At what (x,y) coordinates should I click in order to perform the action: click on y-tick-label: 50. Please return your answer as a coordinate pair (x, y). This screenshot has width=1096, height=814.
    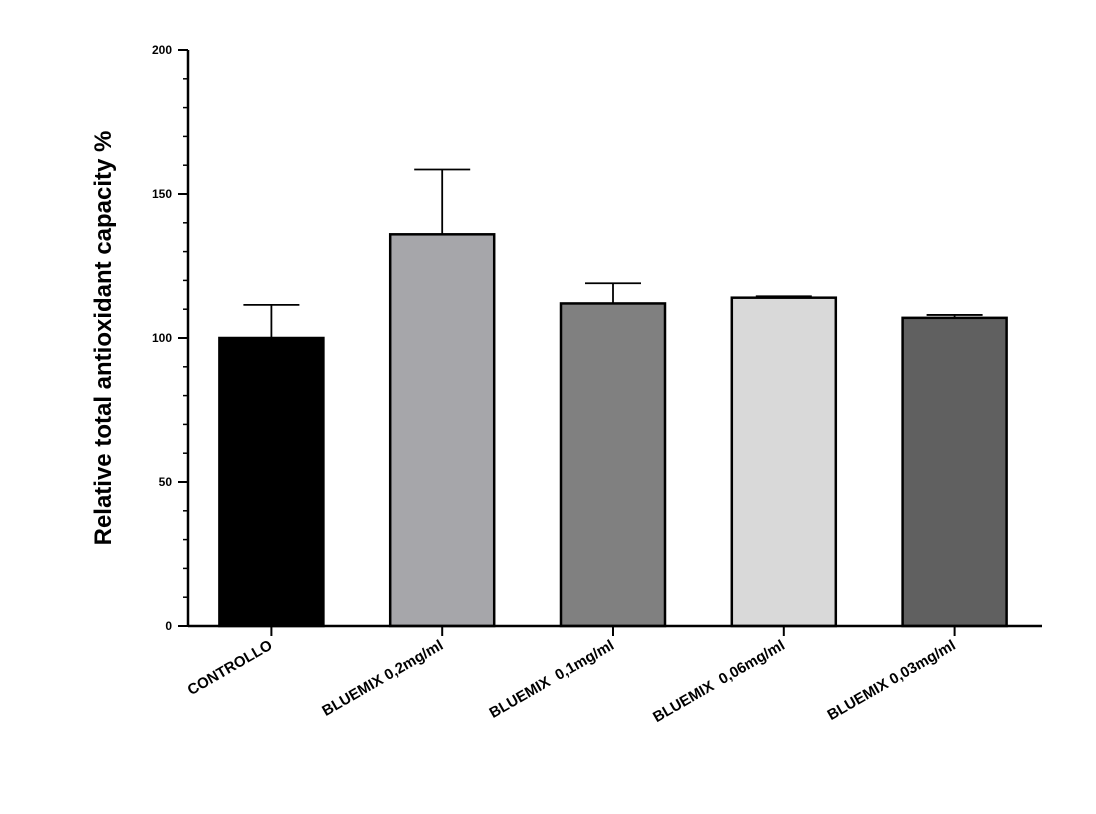
    Looking at the image, I should click on (166, 482).